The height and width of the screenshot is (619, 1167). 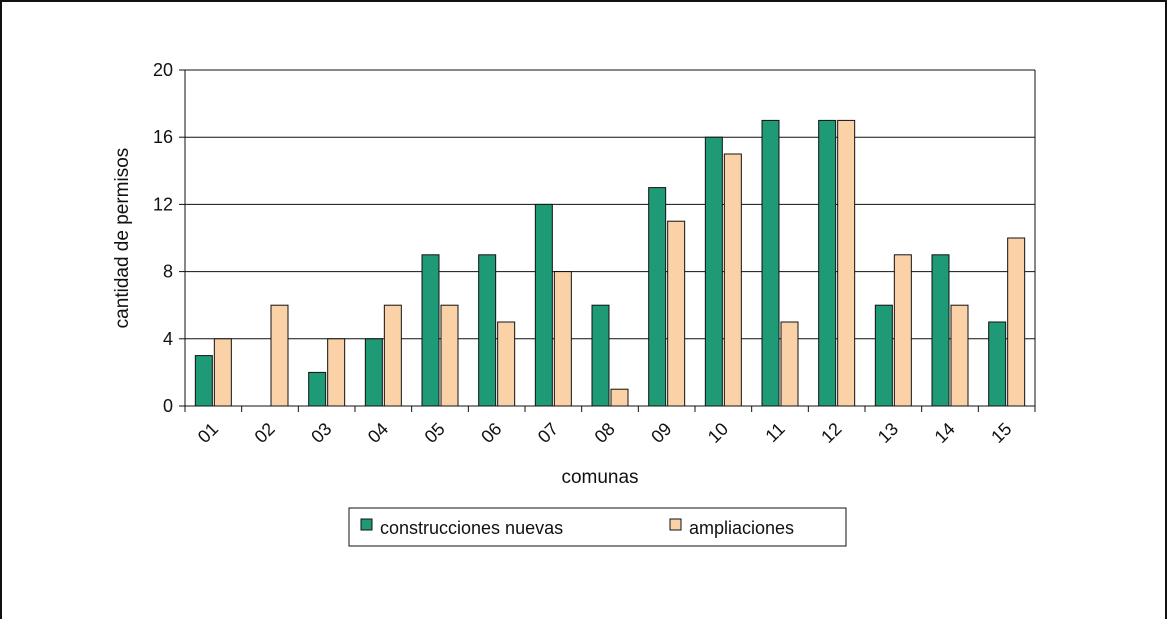 I want to click on legend: construcciones nuevas ampliaciones, so click(x=597, y=527).